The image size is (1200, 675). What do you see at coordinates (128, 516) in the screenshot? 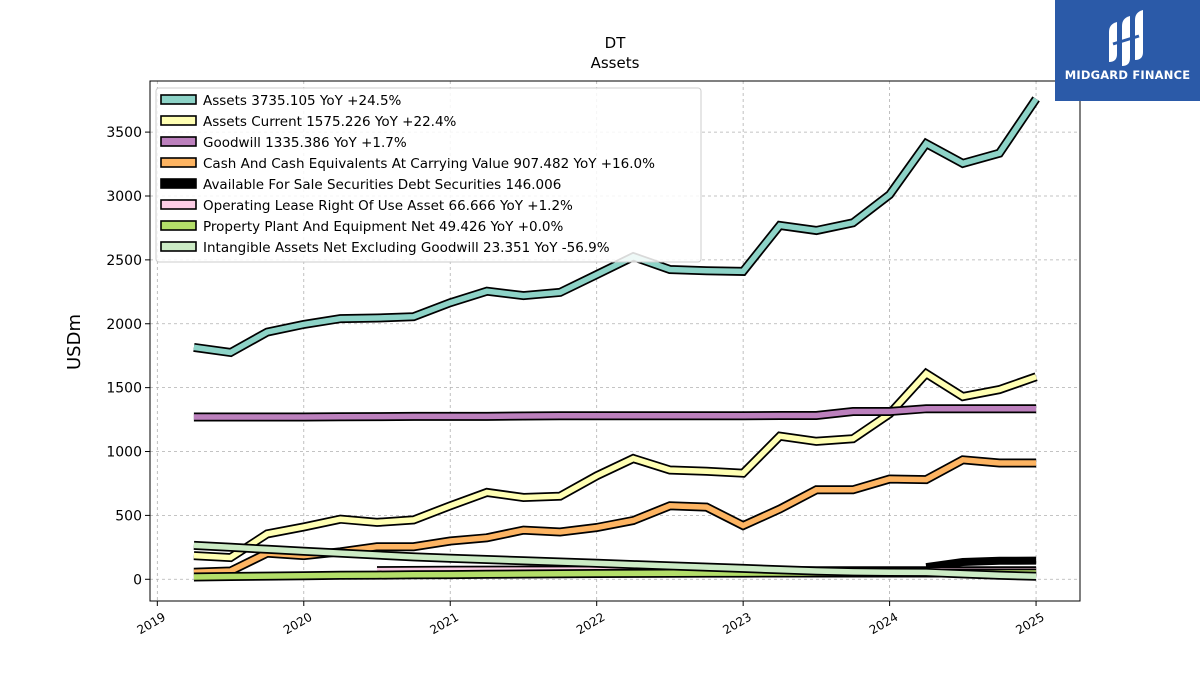
I see `y-tick-label: 500` at bounding box center [128, 516].